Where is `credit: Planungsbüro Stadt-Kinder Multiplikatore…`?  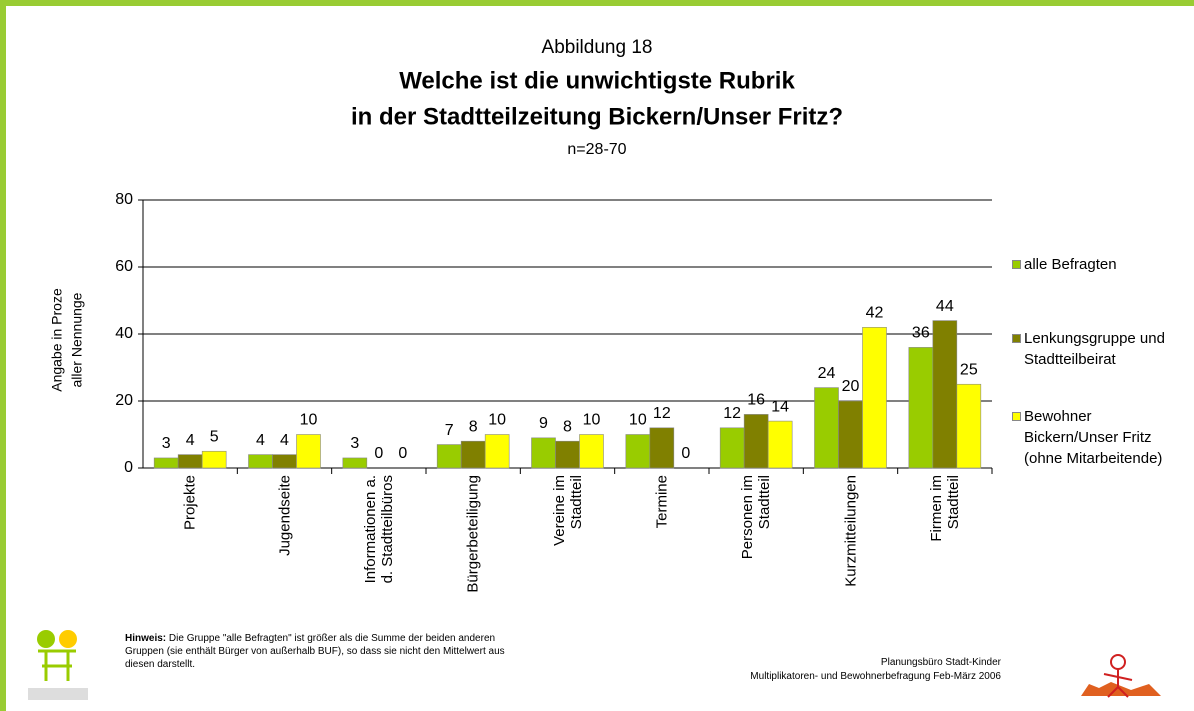
credit: Planungsbüro Stadt-Kinder Multiplikatore… is located at coordinates (823, 670).